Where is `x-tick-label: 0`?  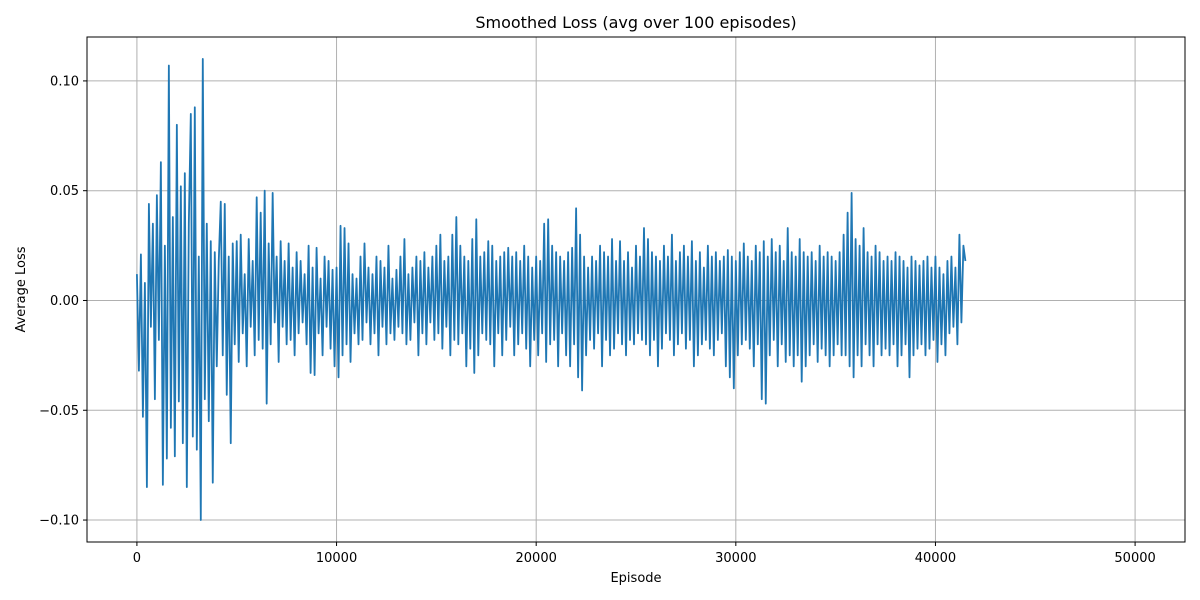
x-tick-label: 0 is located at coordinates (137, 558).